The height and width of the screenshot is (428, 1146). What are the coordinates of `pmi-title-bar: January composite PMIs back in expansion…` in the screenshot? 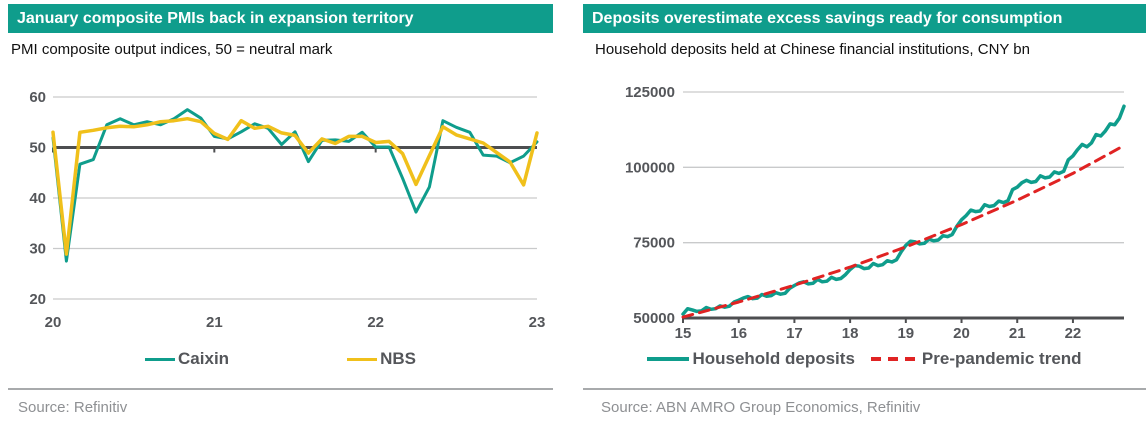 It's located at (280, 18).